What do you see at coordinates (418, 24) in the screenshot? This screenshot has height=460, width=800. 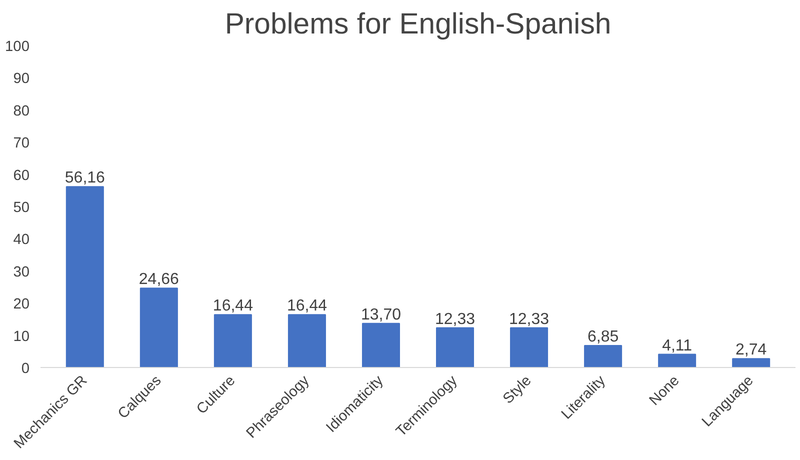 I see `chart-title: Problems for English-Spanish` at bounding box center [418, 24].